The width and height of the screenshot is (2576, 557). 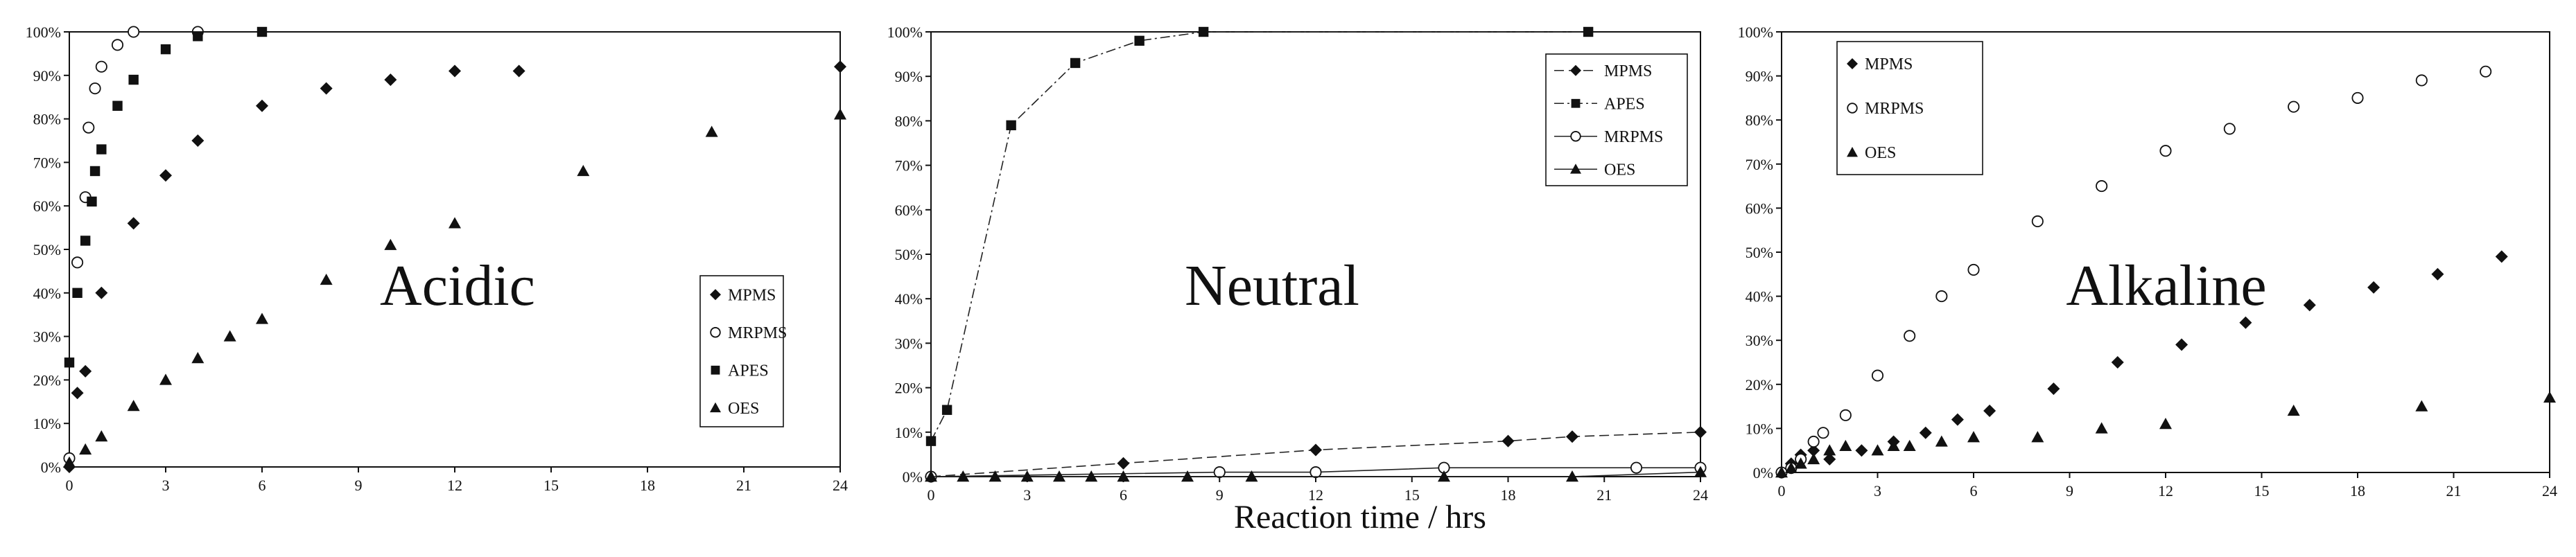 I want to click on y-tick-label: 0%, so click(x=913, y=477).